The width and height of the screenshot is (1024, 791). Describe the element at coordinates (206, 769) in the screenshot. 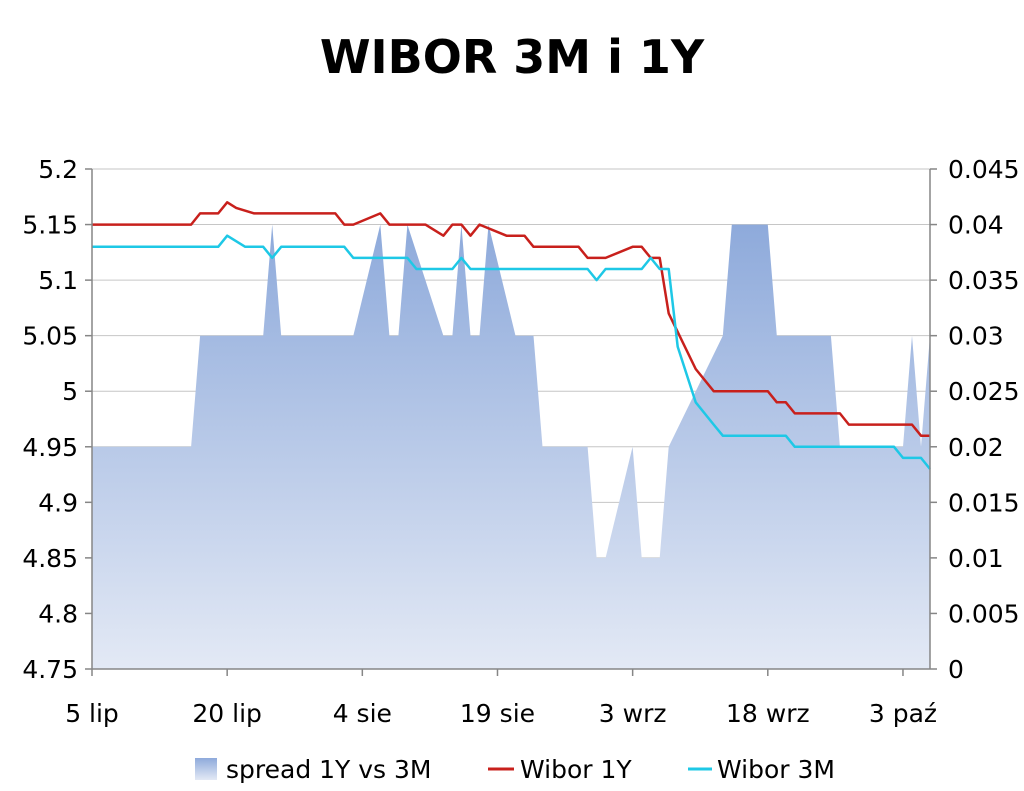

I see `legend-swatch-spread` at that location.